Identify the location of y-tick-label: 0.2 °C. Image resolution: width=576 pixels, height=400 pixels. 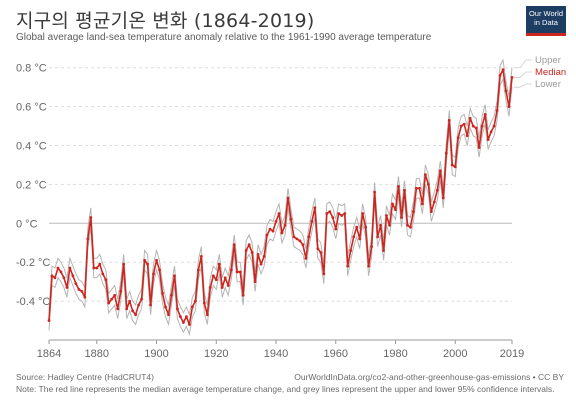
(31, 185).